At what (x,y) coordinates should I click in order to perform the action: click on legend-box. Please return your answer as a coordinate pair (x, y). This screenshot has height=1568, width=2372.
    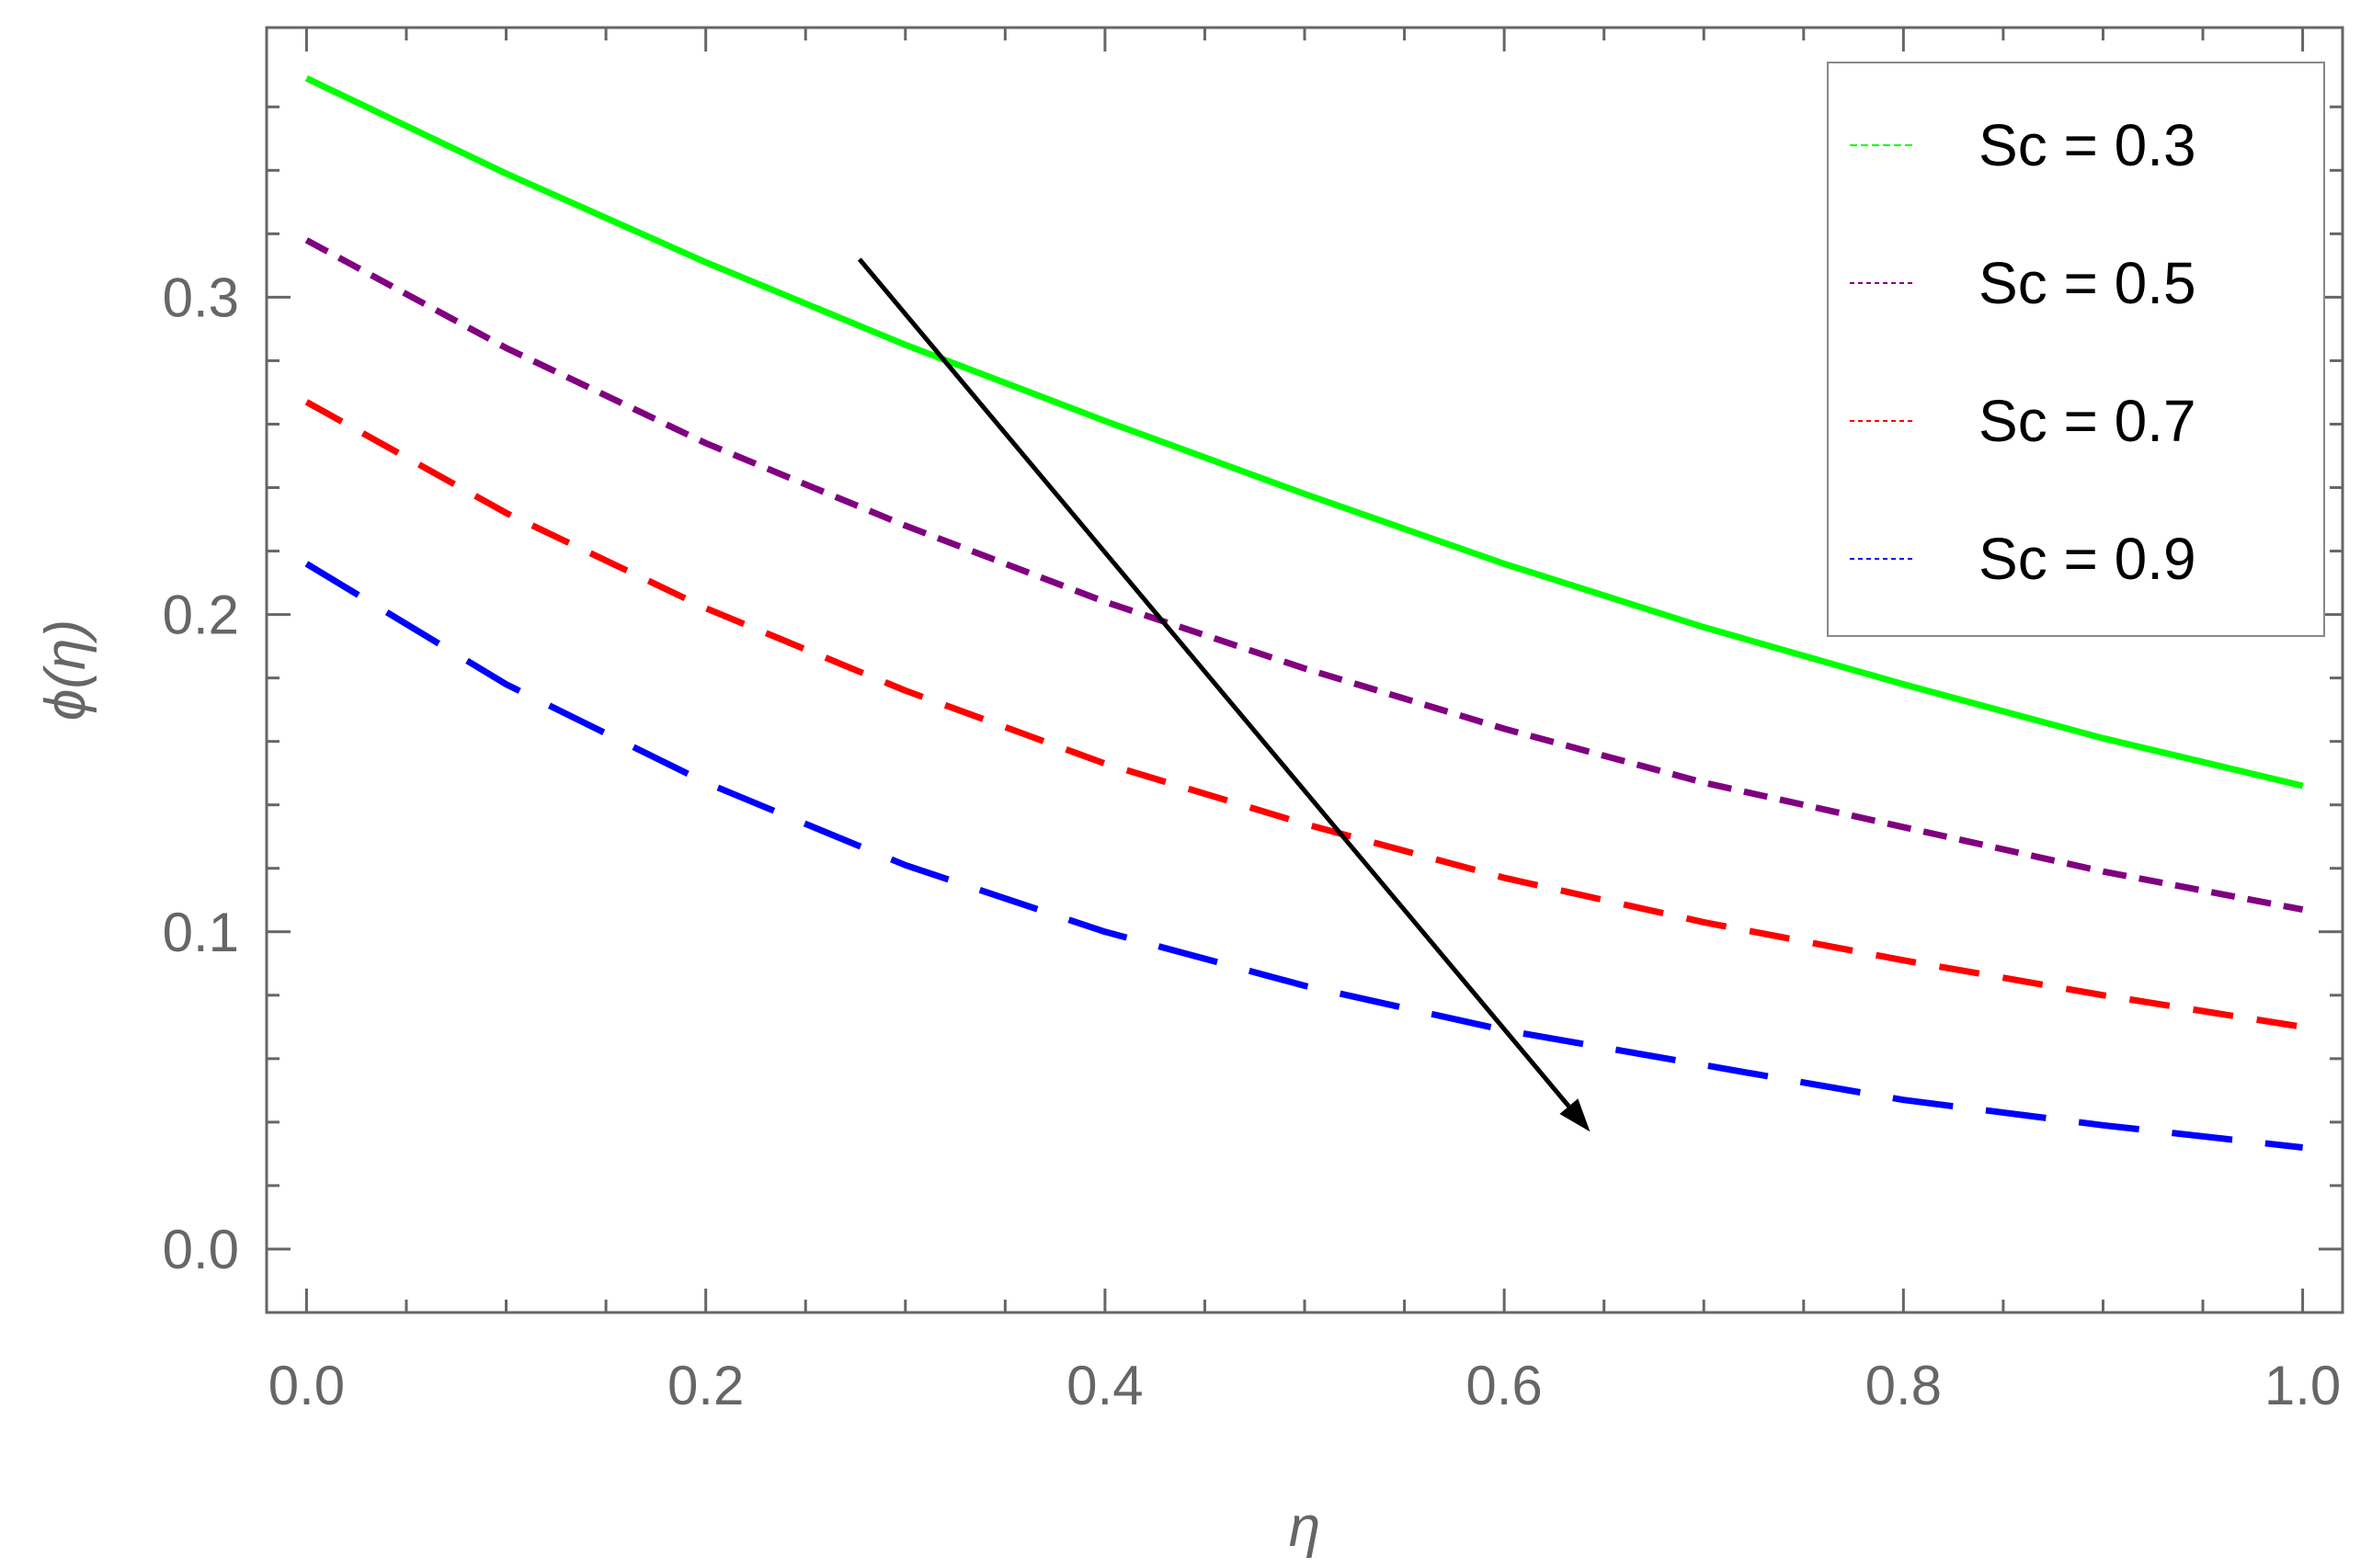
    Looking at the image, I should click on (2076, 349).